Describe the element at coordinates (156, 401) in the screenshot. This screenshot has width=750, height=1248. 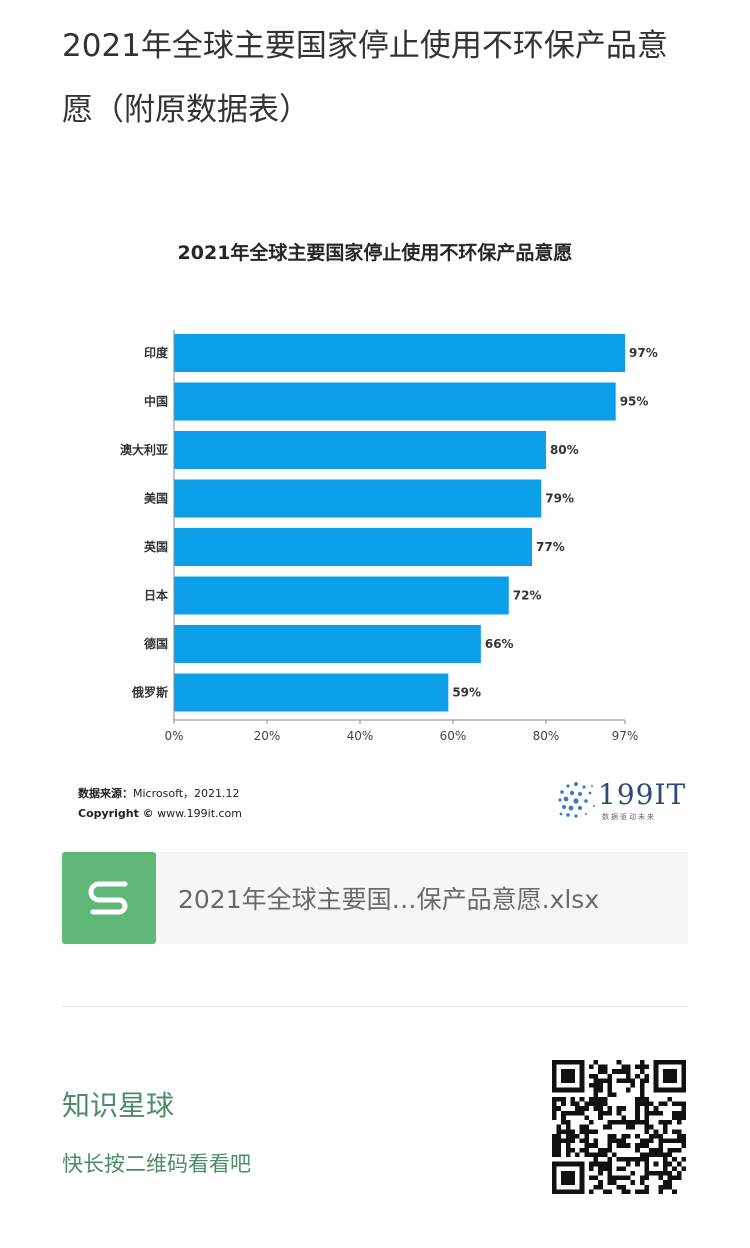
I see `category-label: 中国` at that location.